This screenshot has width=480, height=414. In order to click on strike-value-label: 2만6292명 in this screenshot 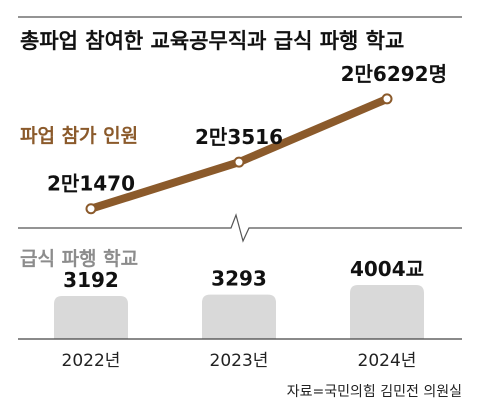, I will do `click(394, 74)`.